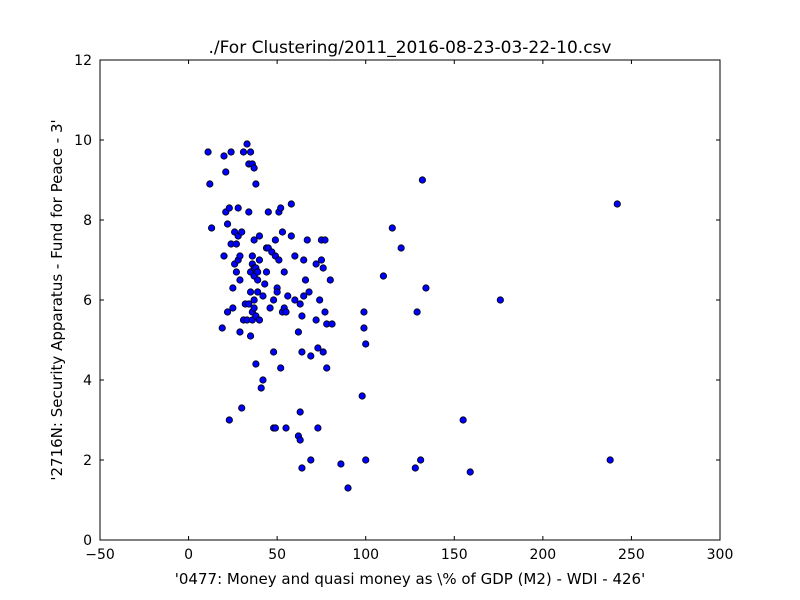 Image resolution: width=800 pixels, height=600 pixels. I want to click on x-tick-label: 0, so click(188, 555).